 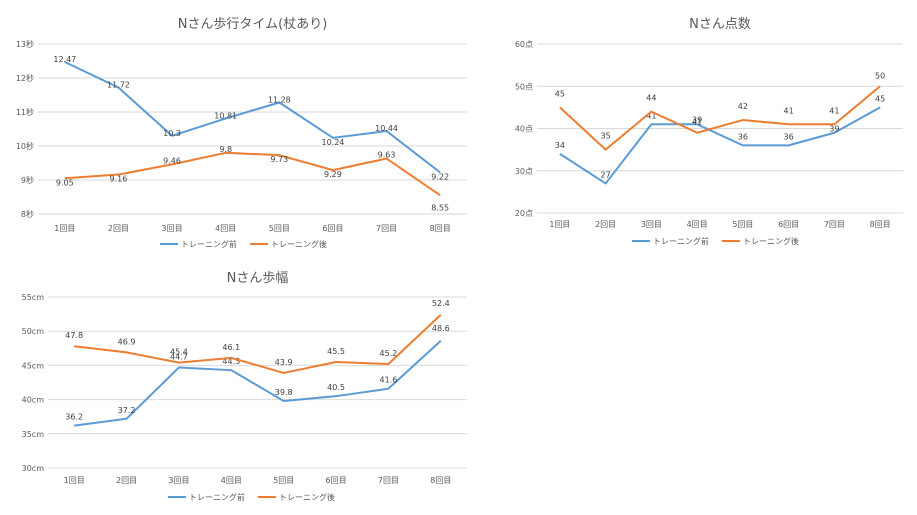 What do you see at coordinates (33, 400) in the screenshot?
I see `y-tick-label: 40cm` at bounding box center [33, 400].